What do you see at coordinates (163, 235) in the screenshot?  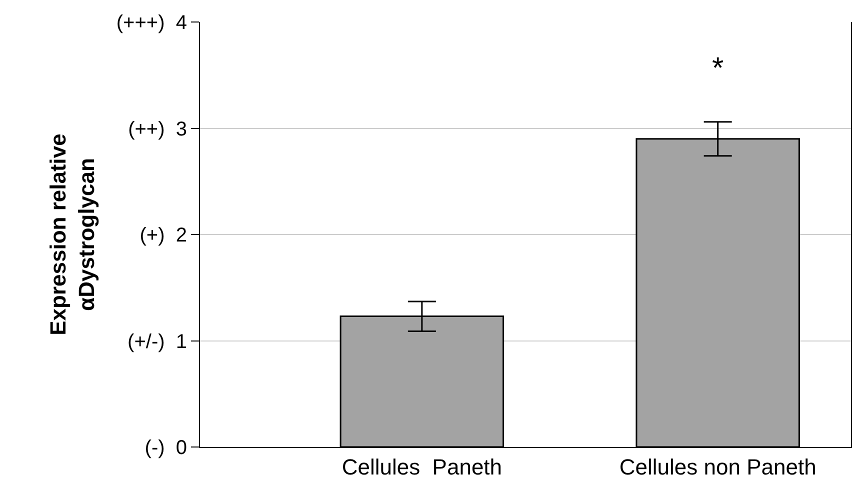 I see `y-tick-label: (+) 2` at bounding box center [163, 235].